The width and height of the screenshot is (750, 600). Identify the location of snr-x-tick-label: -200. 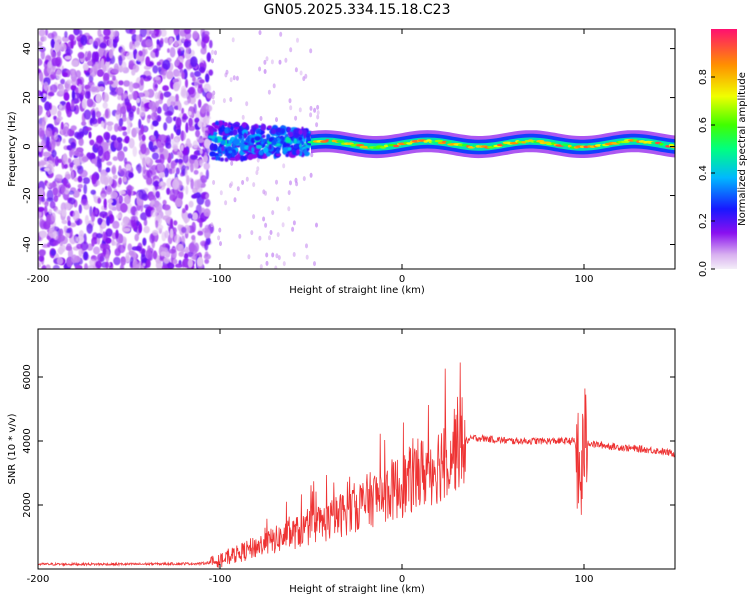
(38, 579).